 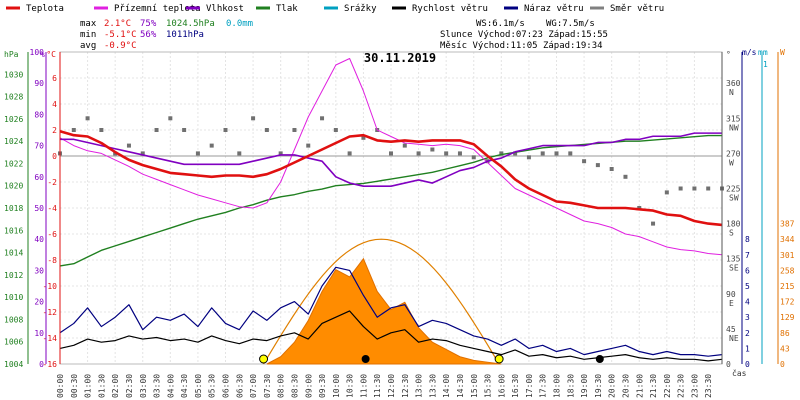 I want to click on hpa-tick-label: 1014, so click(x=13, y=253).